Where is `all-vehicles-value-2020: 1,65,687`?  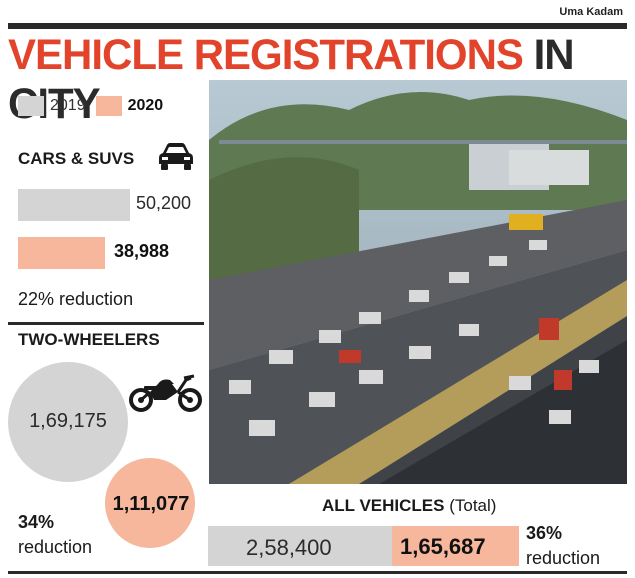 all-vehicles-value-2020: 1,65,687 is located at coordinates (443, 546).